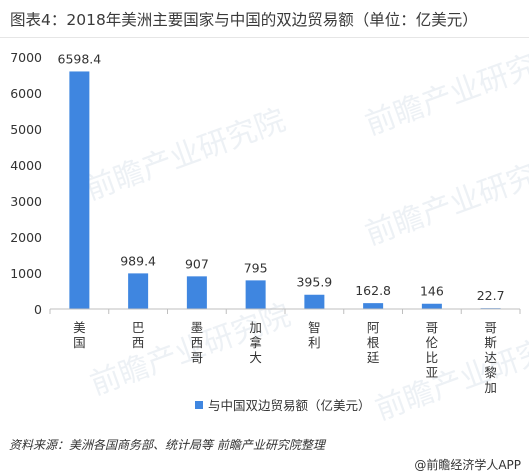  What do you see at coordinates (138, 335) in the screenshot?
I see `x-tick-label: 巴西` at bounding box center [138, 335].